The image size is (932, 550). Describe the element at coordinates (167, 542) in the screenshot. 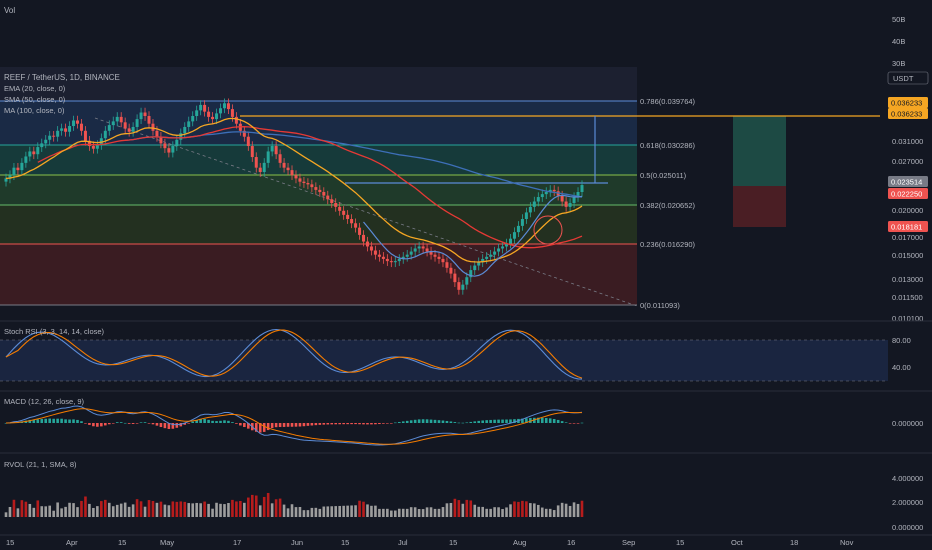

I see `time-tick: May` at that location.